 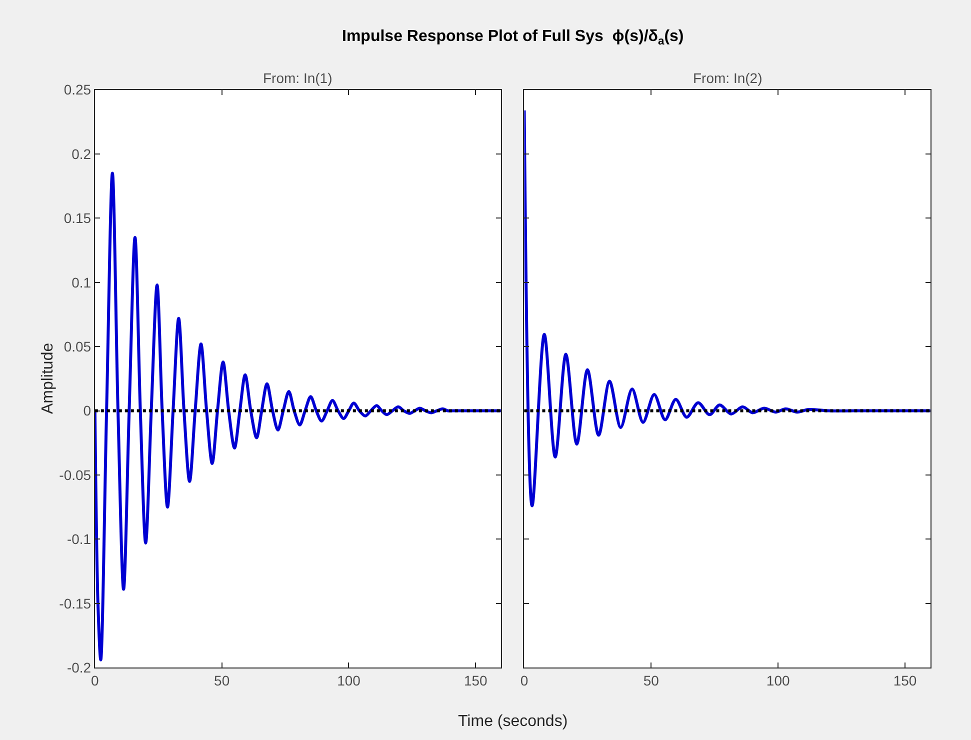 I want to click on y-axis-title: Amplitude, so click(x=48, y=378).